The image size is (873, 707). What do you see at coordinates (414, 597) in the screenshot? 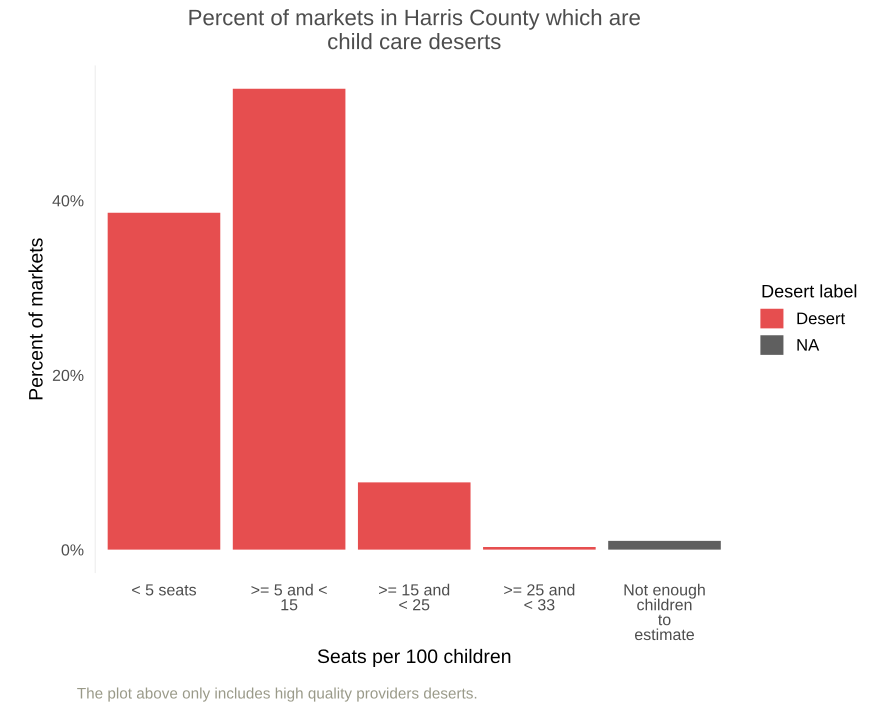
I see `x-tick-label: >= 15 and < 25` at bounding box center [414, 597].